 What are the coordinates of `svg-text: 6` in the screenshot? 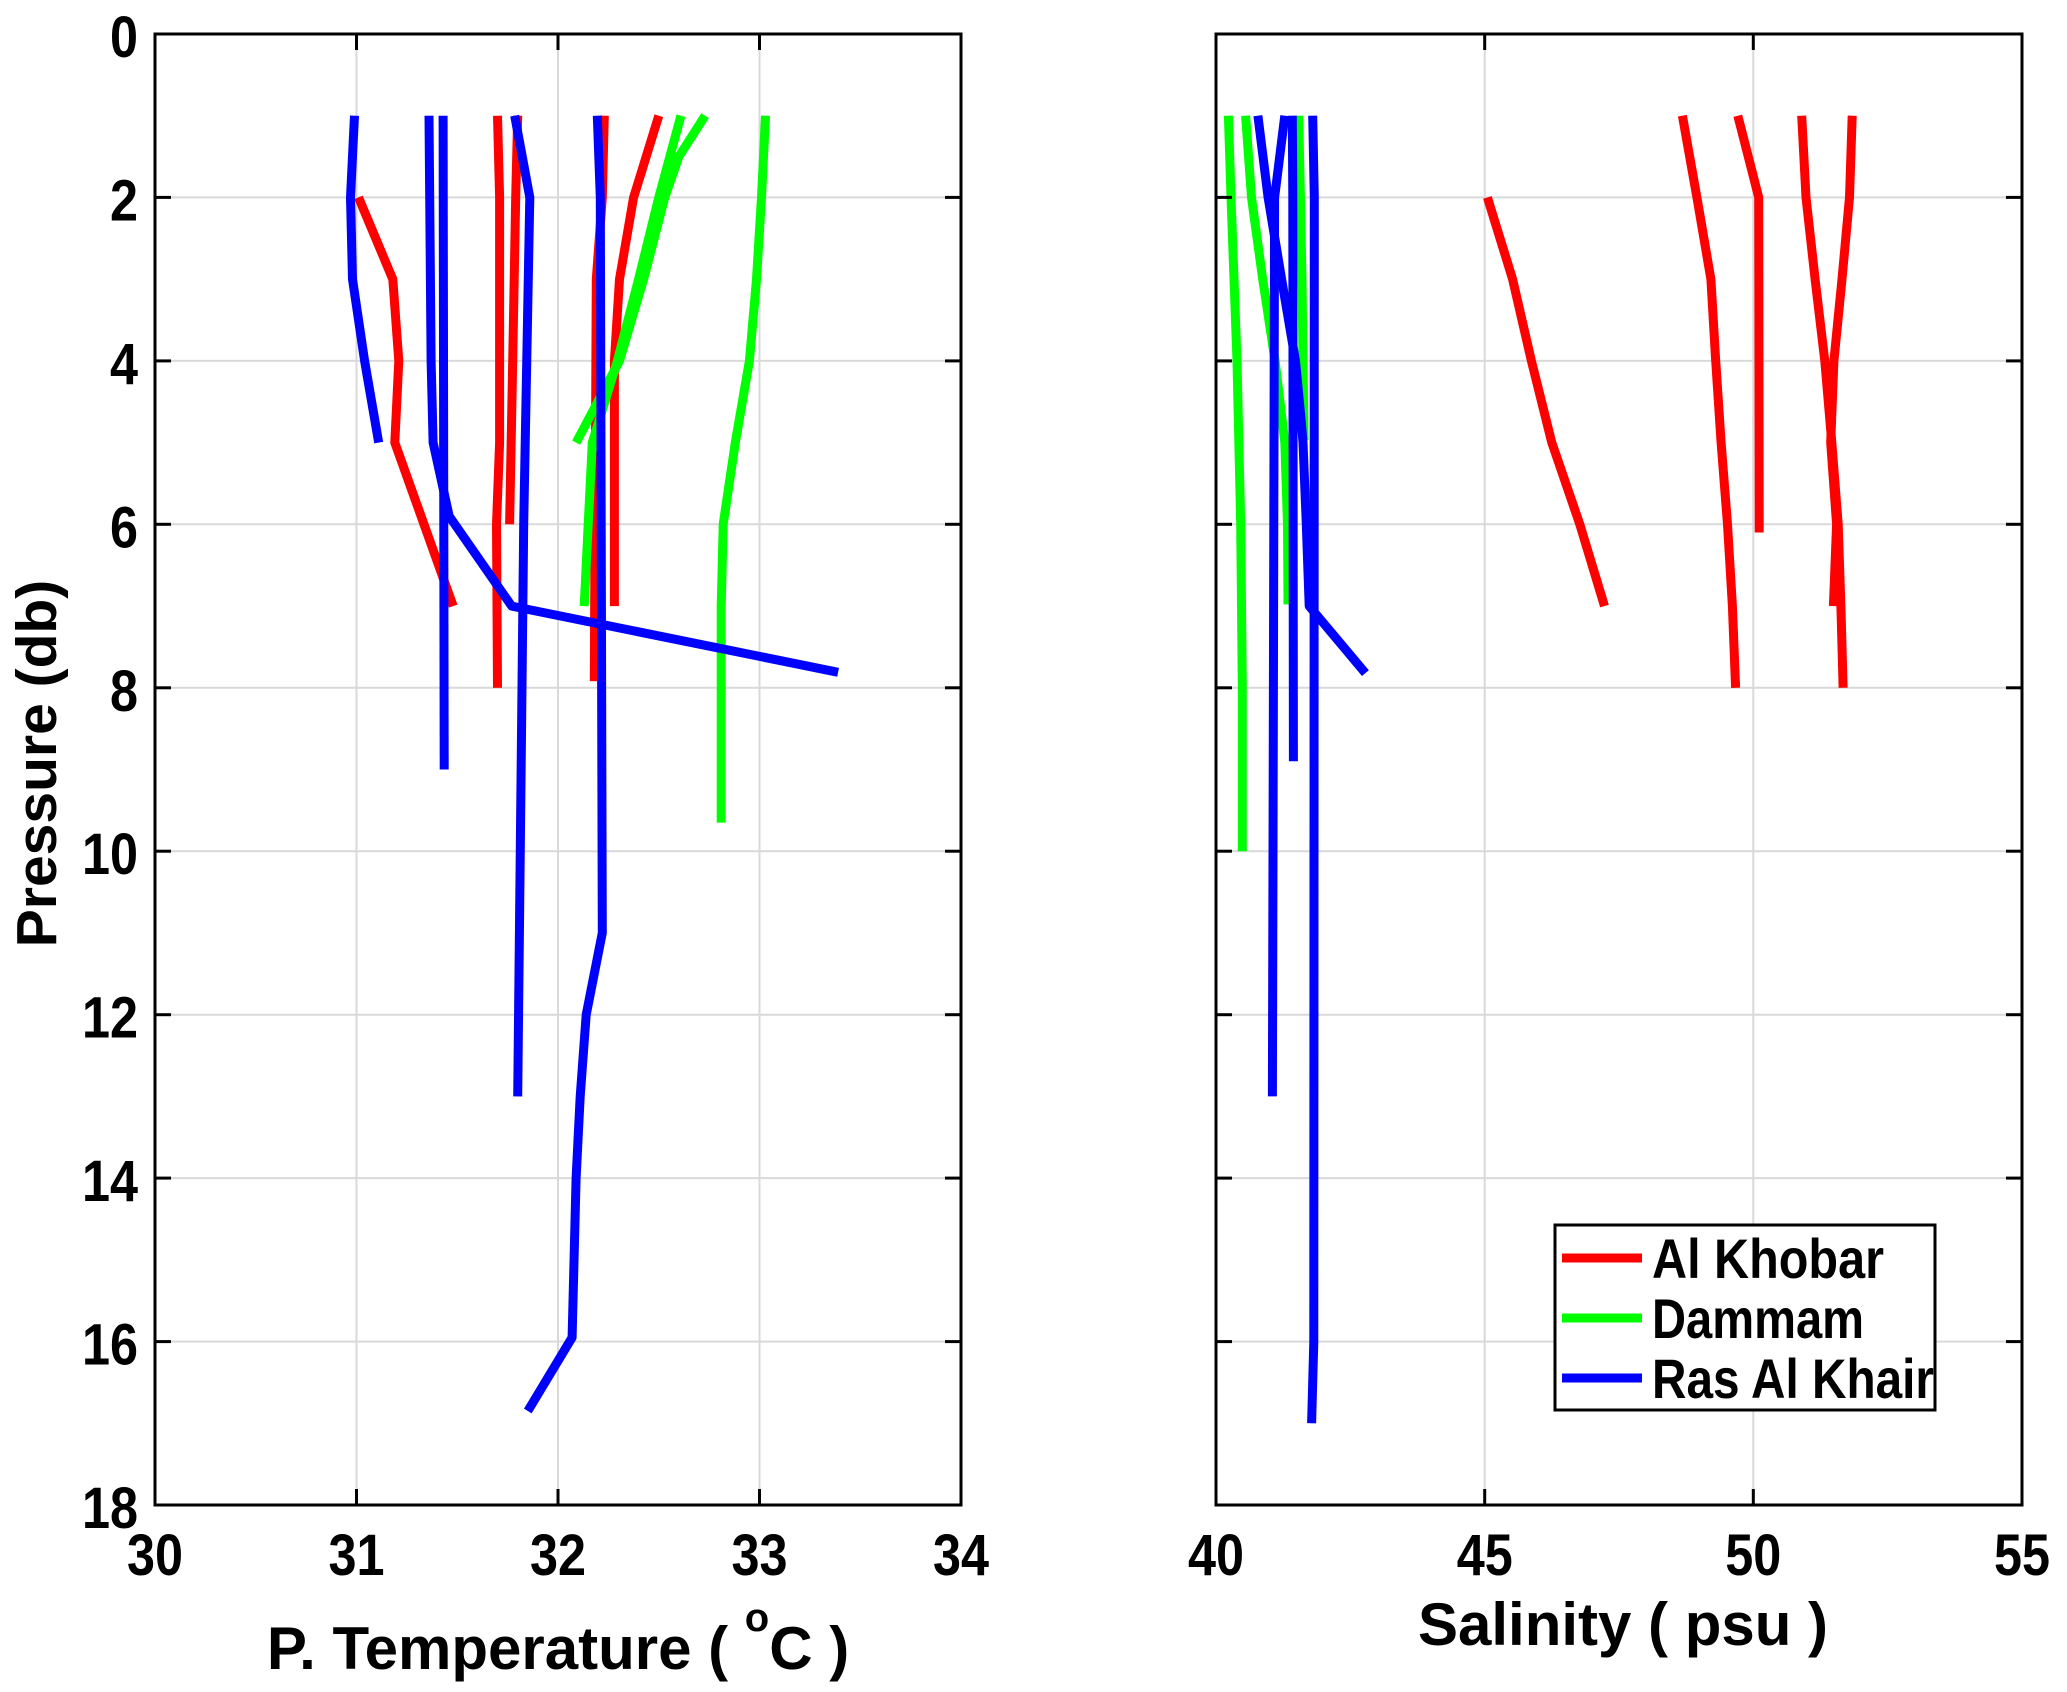 It's located at (124, 527).